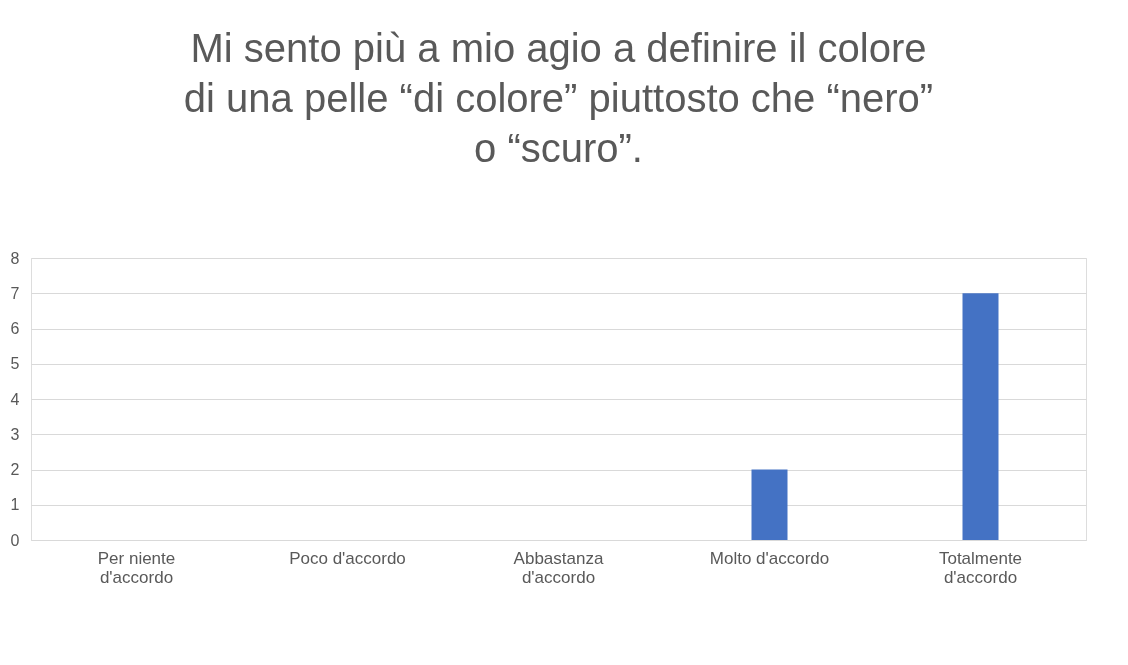 The image size is (1128, 665). Describe the element at coordinates (558, 567) in the screenshot. I see `x-tick-label: Abbastanza d'accordo` at that location.